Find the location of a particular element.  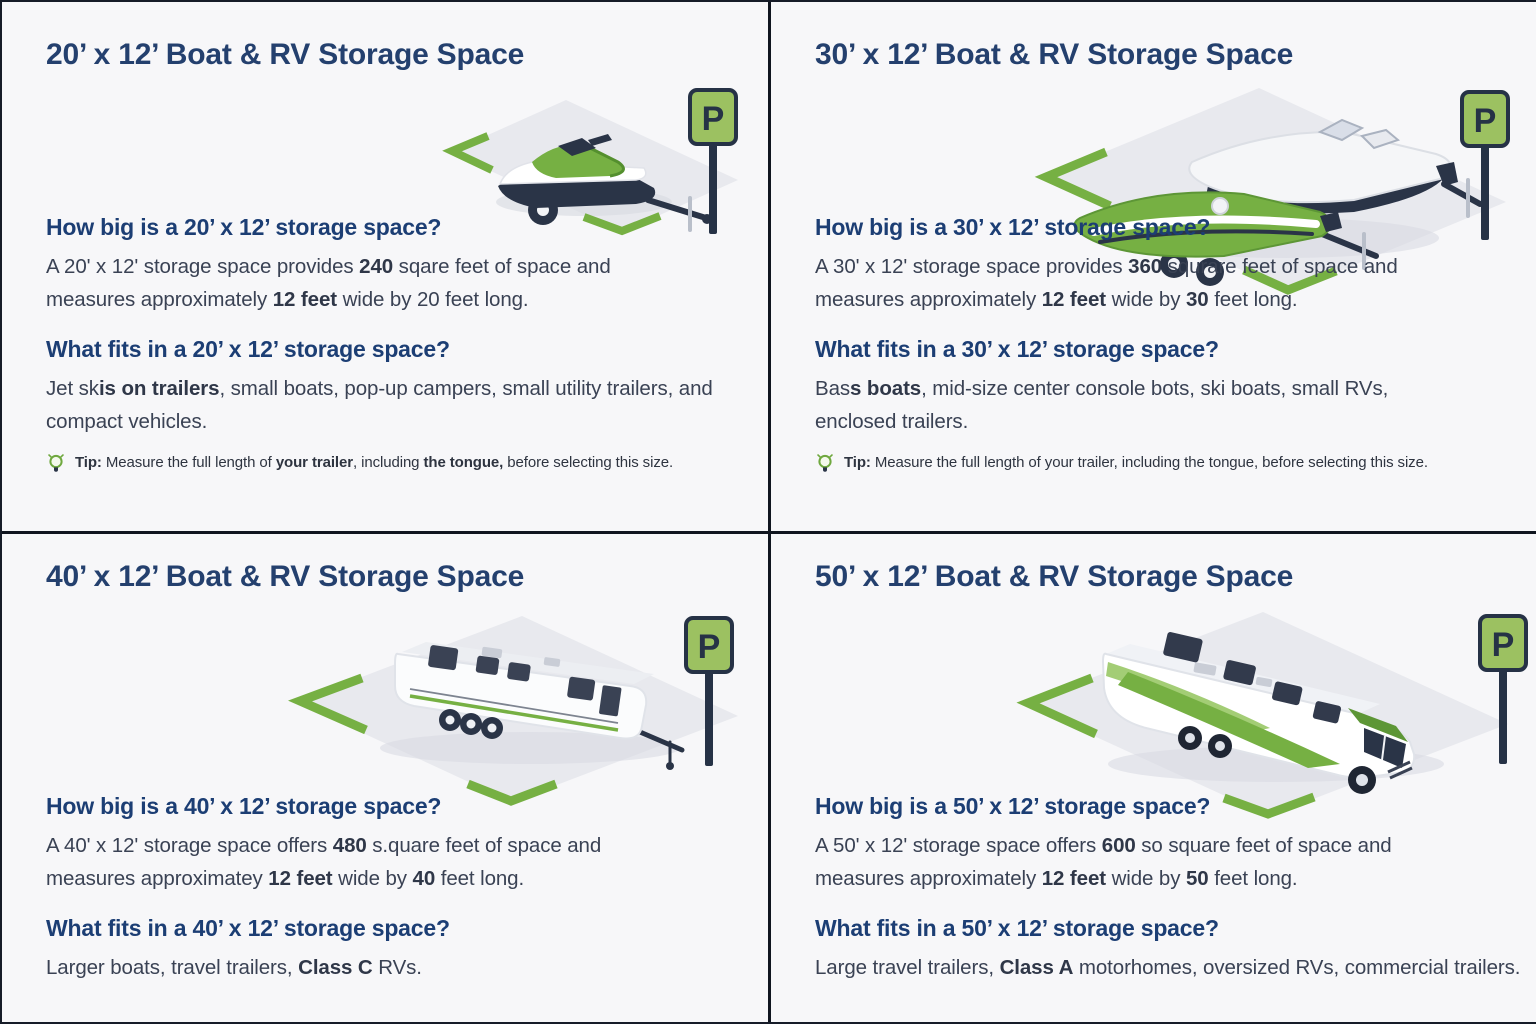

vertical-divider is located at coordinates (769, 512).